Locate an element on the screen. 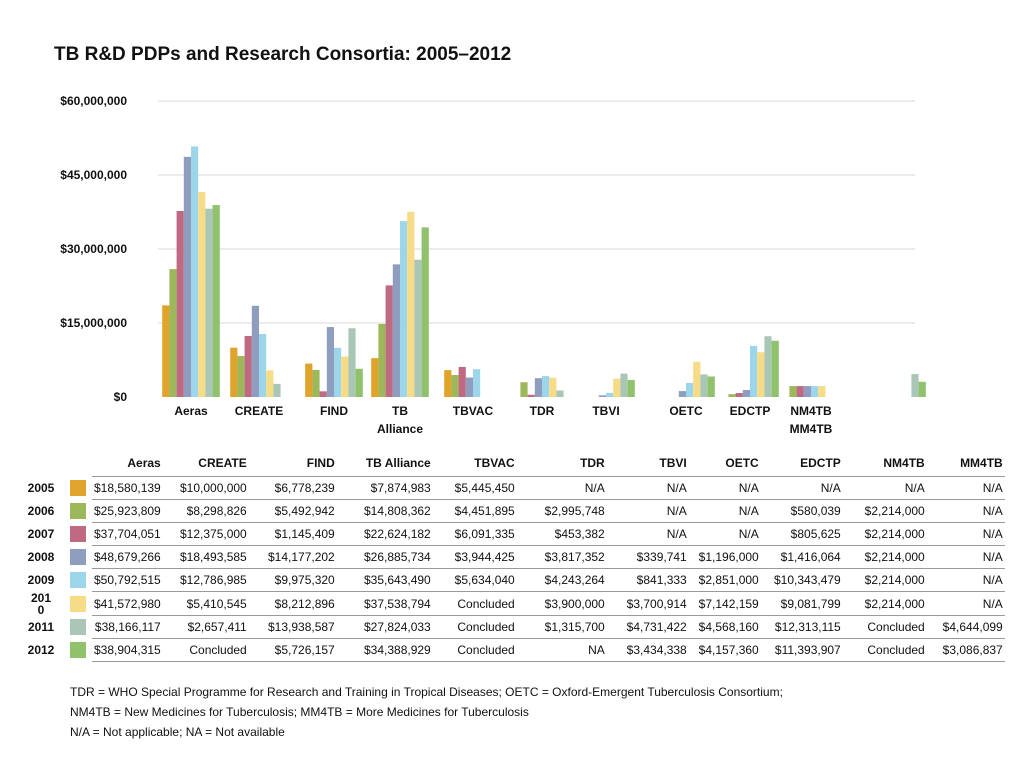  table-cell: $41,572,980 is located at coordinates (127, 603).